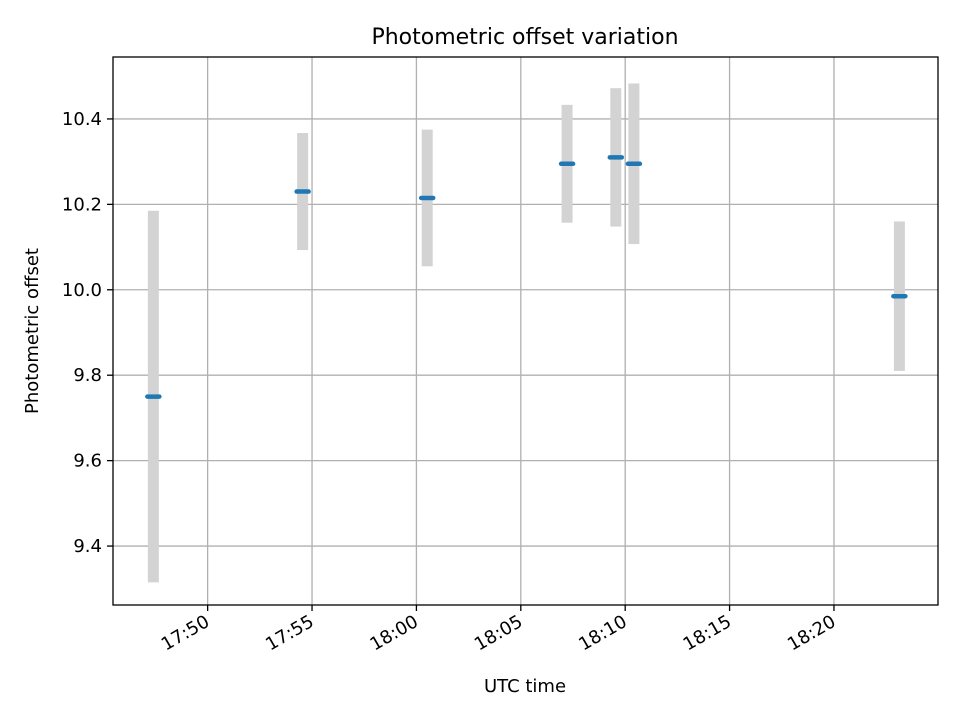 The width and height of the screenshot is (960, 725). Describe the element at coordinates (32, 331) in the screenshot. I see `y-axis-label: Photometric offset` at that location.